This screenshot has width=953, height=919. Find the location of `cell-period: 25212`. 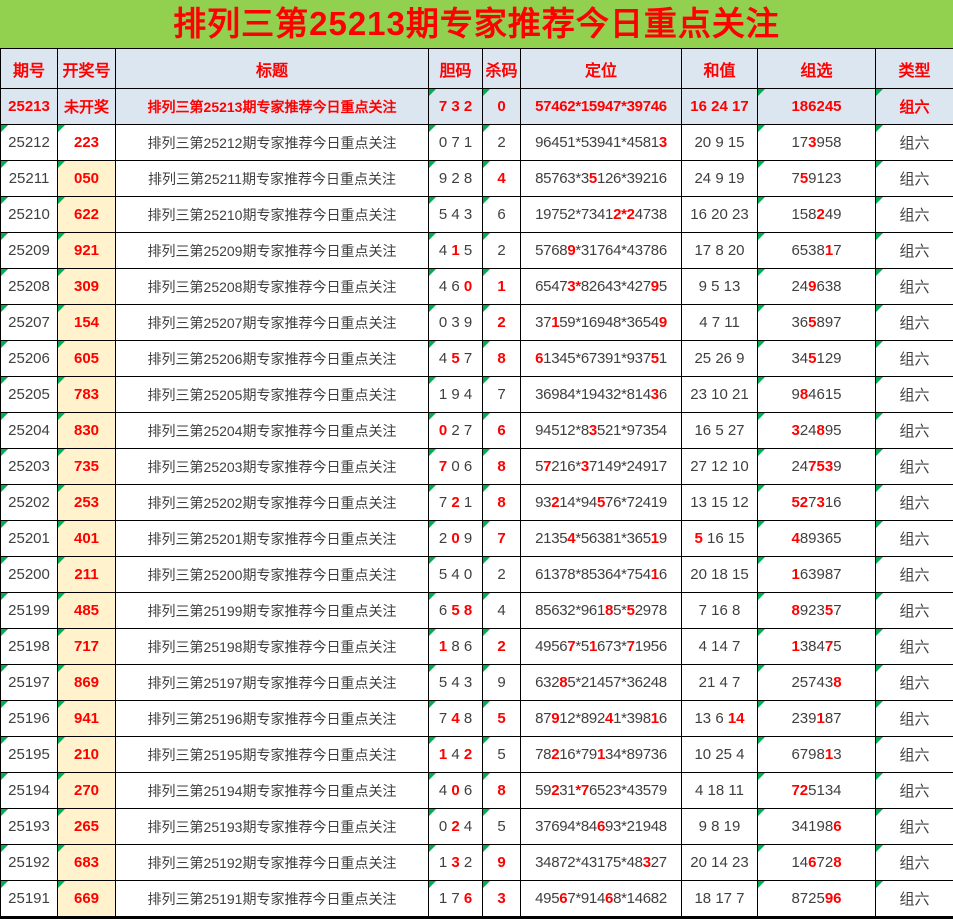

cell-period: 25212 is located at coordinates (29, 143).